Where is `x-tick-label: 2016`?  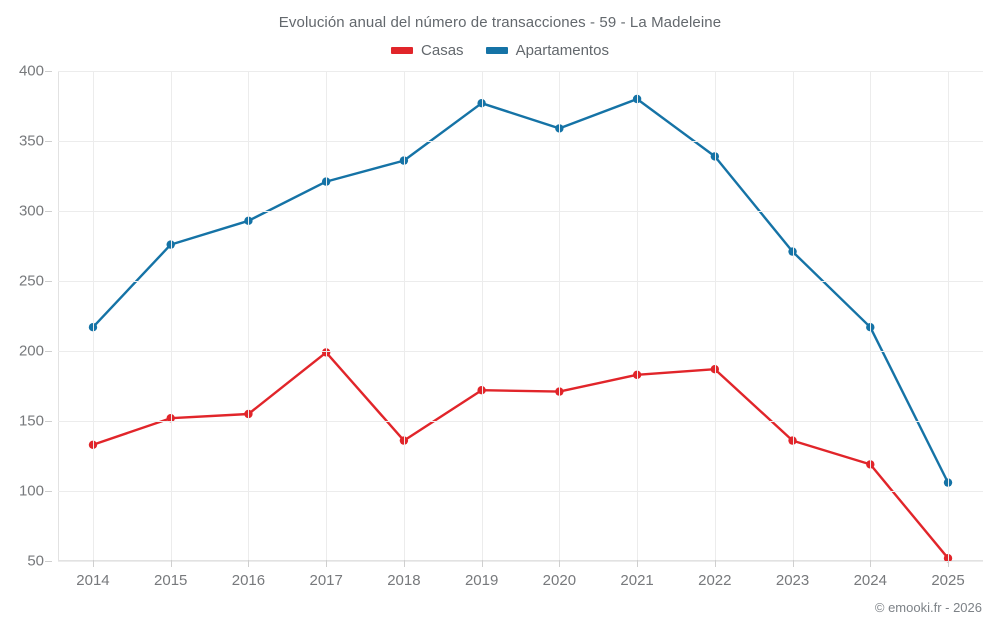
x-tick-label: 2016 is located at coordinates (248, 580).